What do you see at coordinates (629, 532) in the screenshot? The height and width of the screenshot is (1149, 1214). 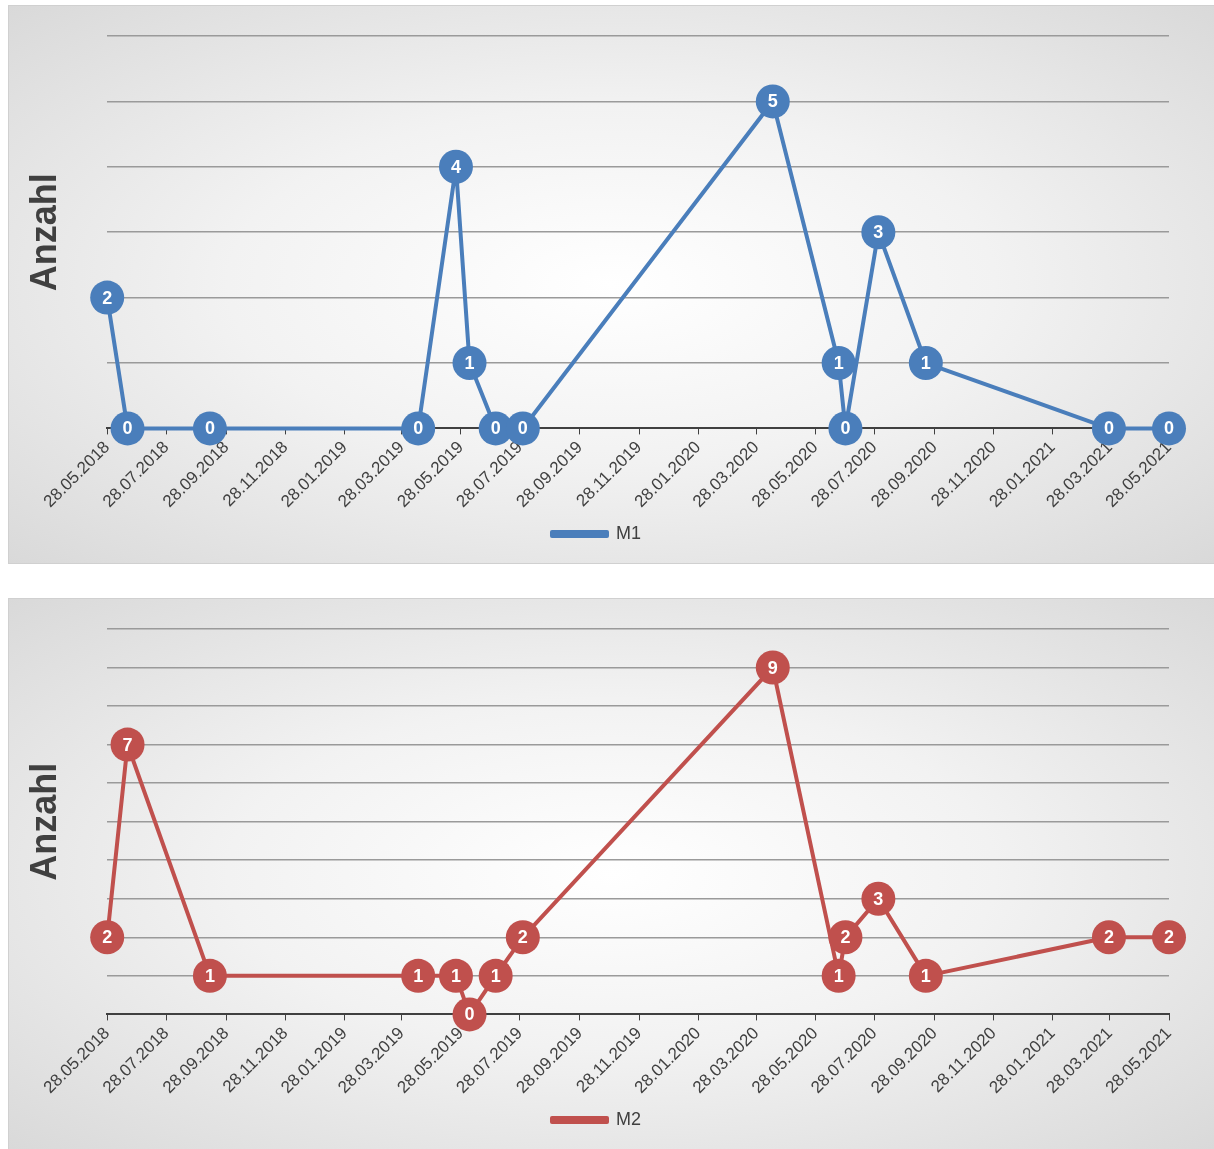 I see `legend-label: M1` at bounding box center [629, 532].